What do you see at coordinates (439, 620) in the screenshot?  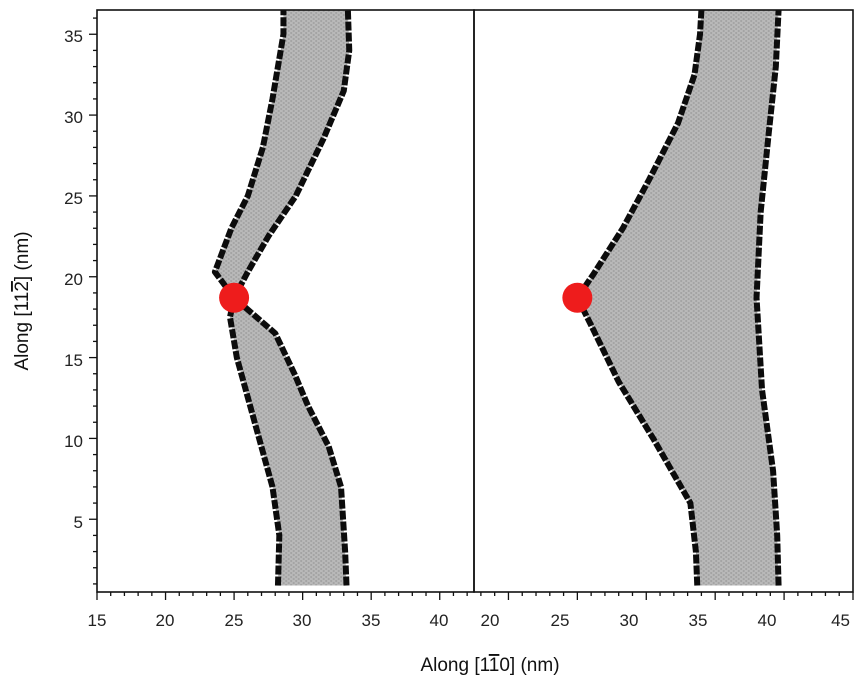 I see `left-x-tick-label-40: 40` at bounding box center [439, 620].